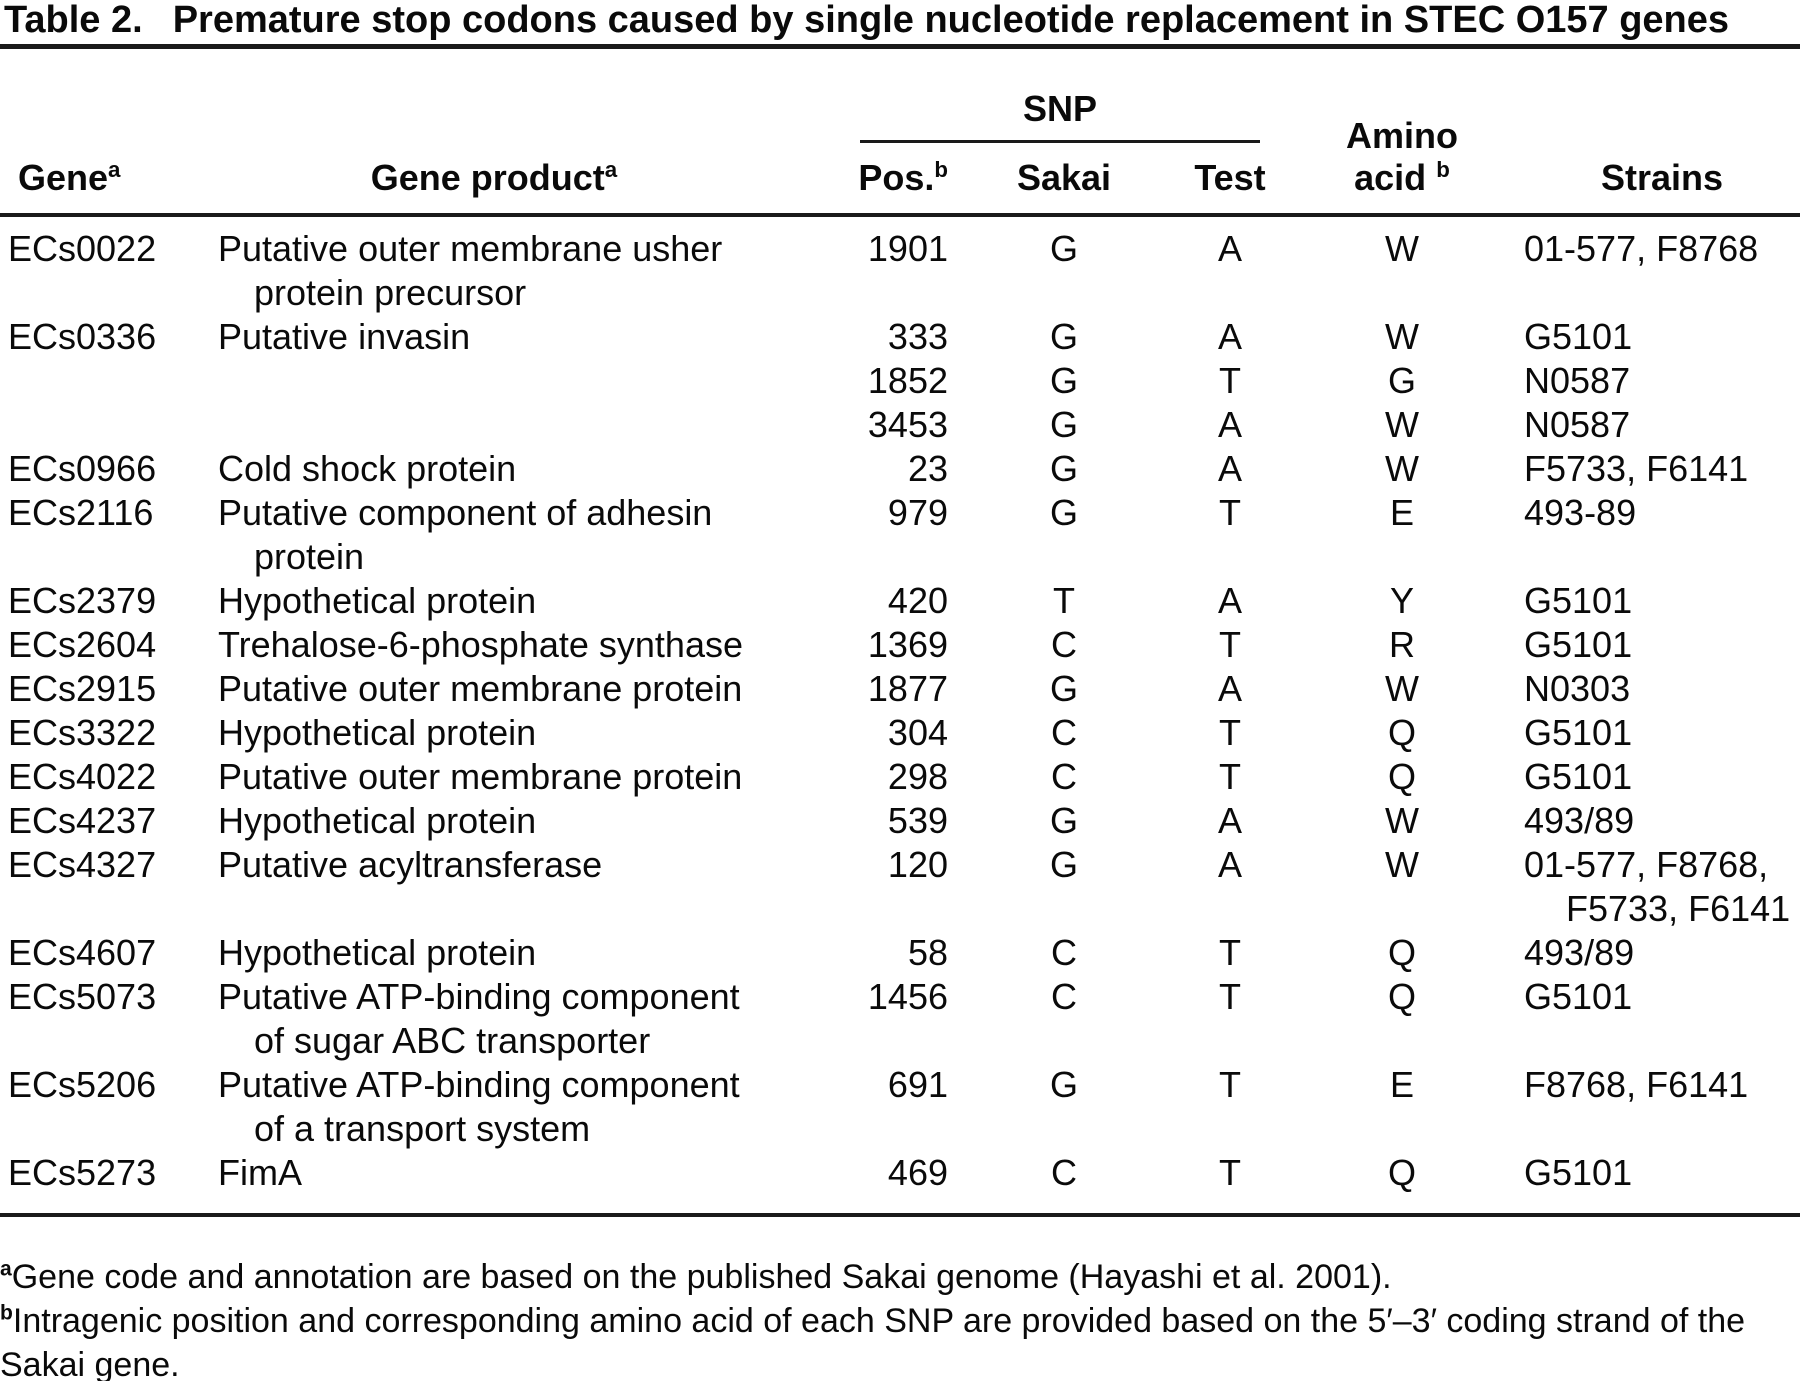 This screenshot has width=1800, height=1381. I want to click on cell-snp-pos: 23, so click(927, 468).